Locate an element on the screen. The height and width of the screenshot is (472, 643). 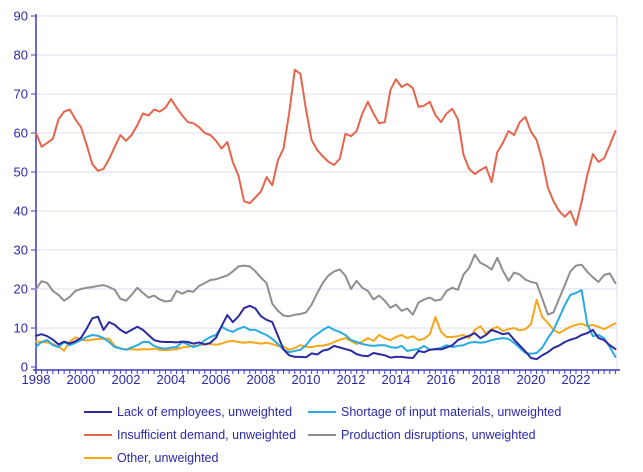
x-axis-label: 2010 is located at coordinates (306, 379).